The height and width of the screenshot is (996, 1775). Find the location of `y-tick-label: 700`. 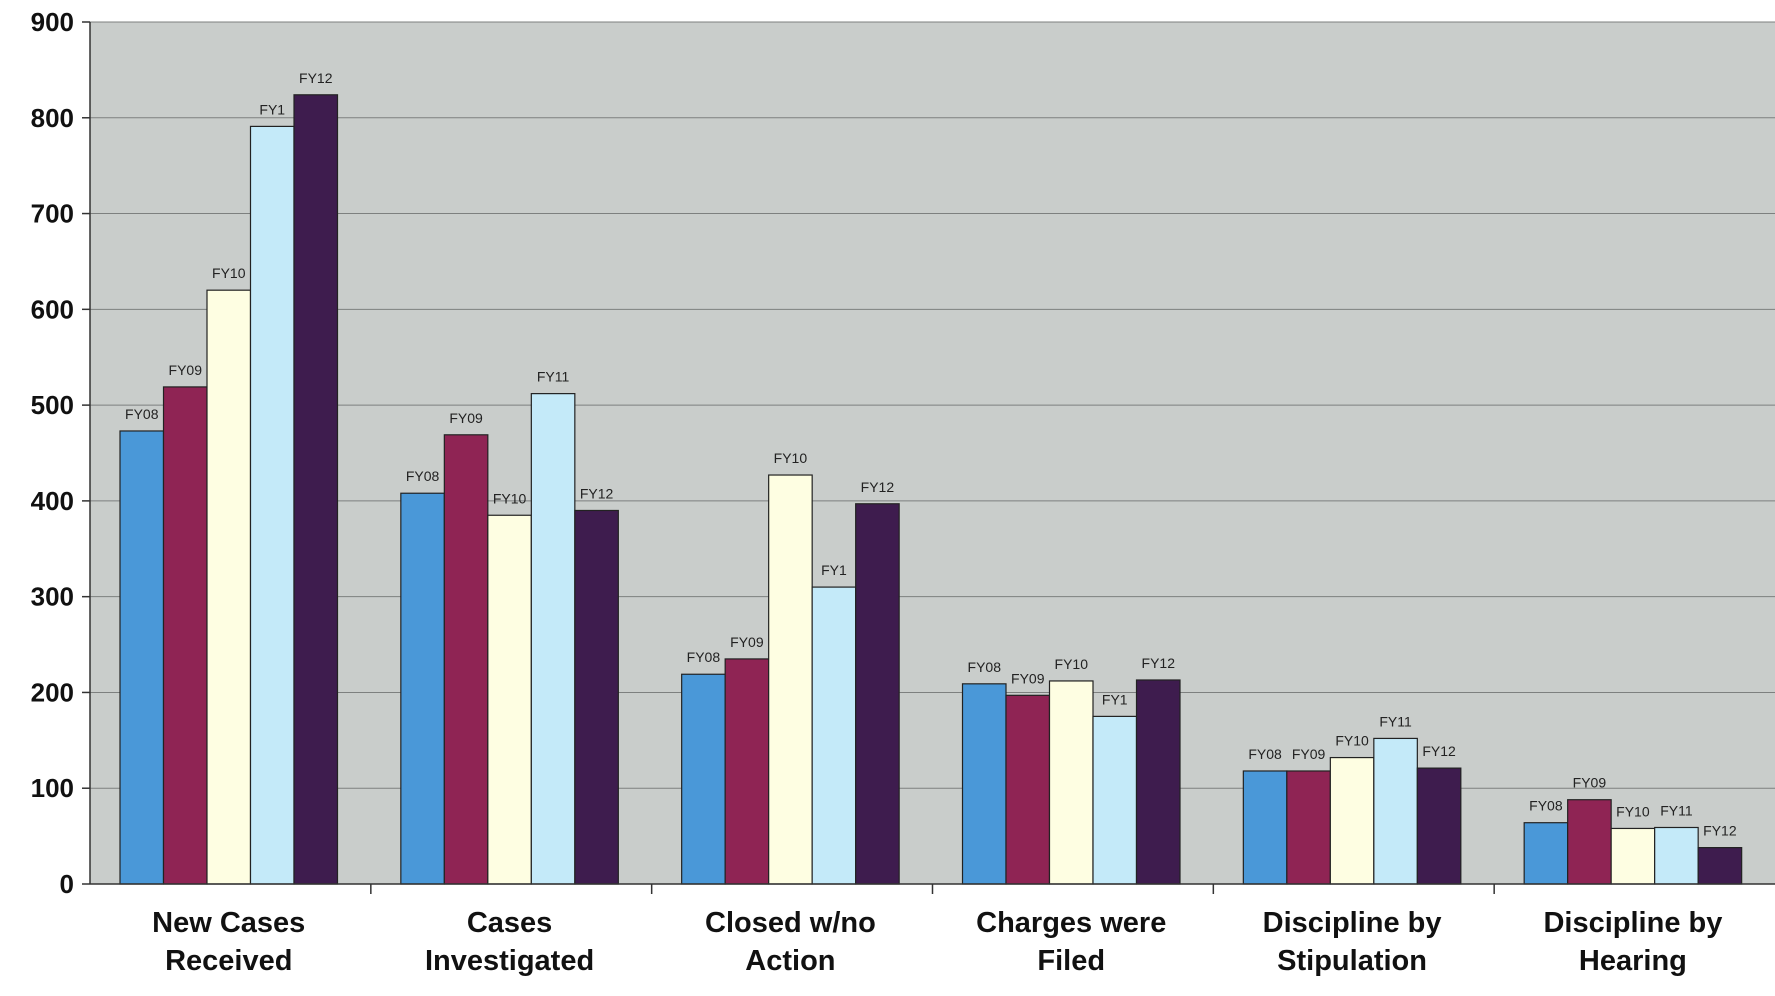

y-tick-label: 700 is located at coordinates (52, 214).